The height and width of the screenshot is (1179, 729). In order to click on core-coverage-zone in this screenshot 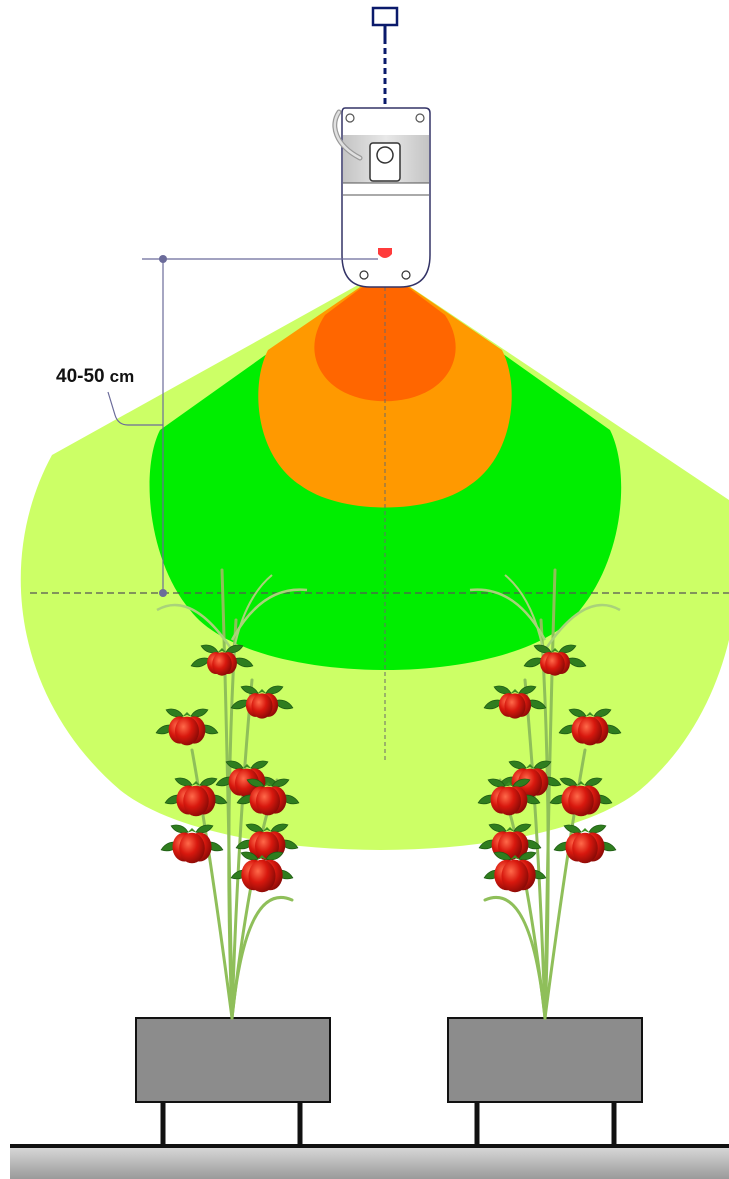, I will do `click(385, 336)`.